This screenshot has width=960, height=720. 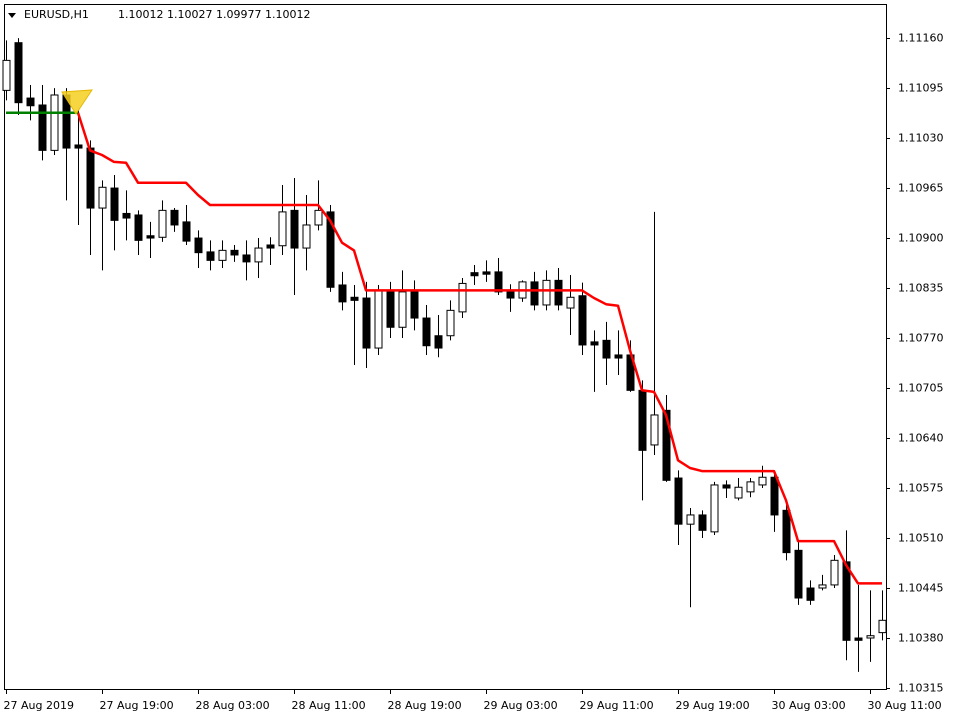 I want to click on symbol-menu-arrow, so click(x=12, y=15).